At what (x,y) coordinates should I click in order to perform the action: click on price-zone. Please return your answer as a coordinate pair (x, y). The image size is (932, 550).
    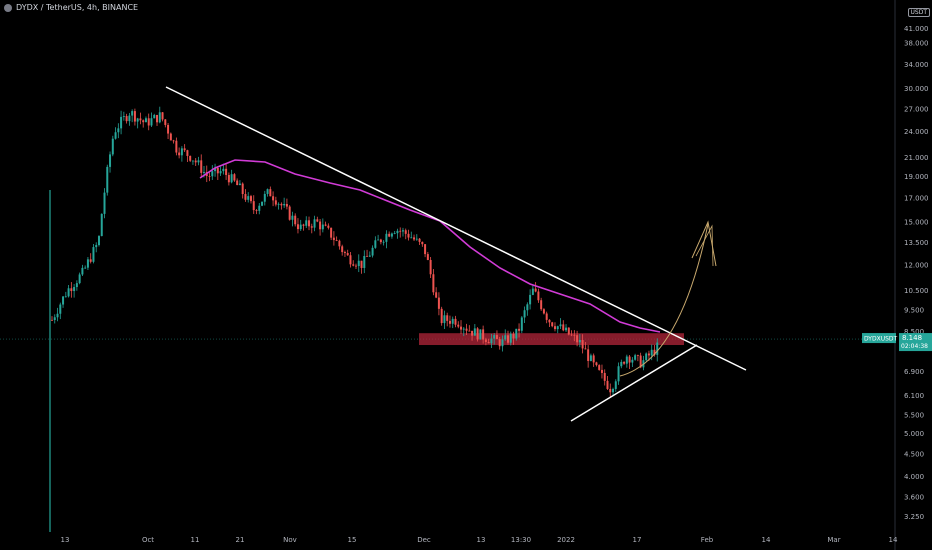
    Looking at the image, I should click on (551, 339).